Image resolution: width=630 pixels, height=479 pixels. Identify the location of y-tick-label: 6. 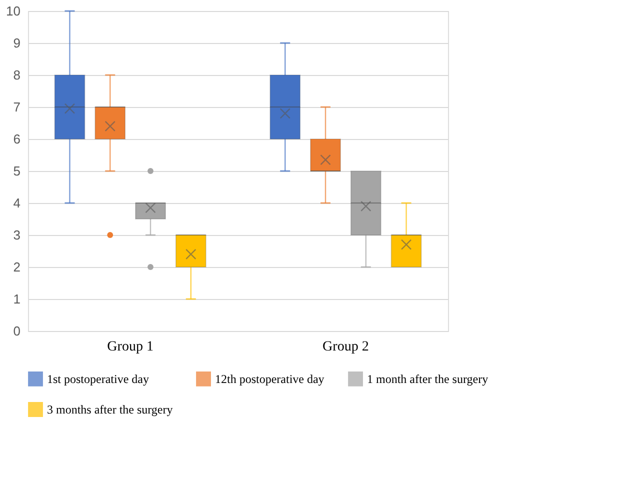
(16, 139).